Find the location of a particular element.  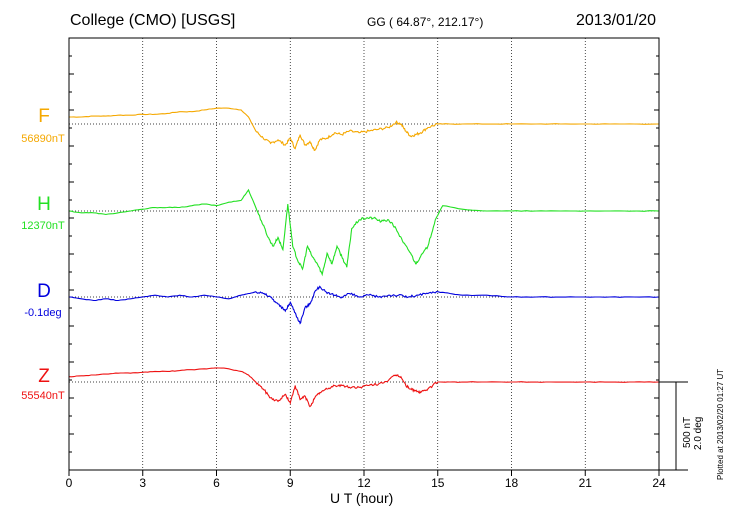

series-line-d is located at coordinates (364, 305).